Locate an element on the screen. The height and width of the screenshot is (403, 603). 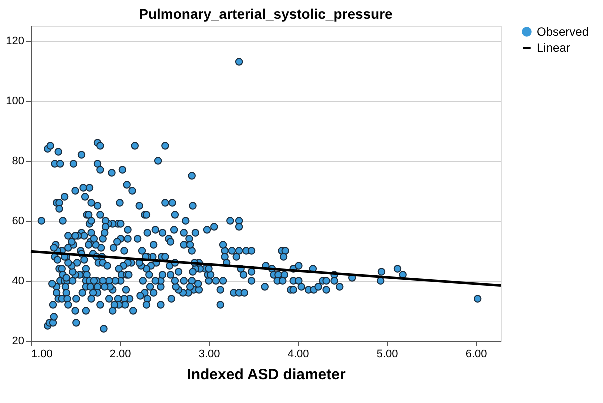
x-tick-label: 6.00 is located at coordinates (477, 354).